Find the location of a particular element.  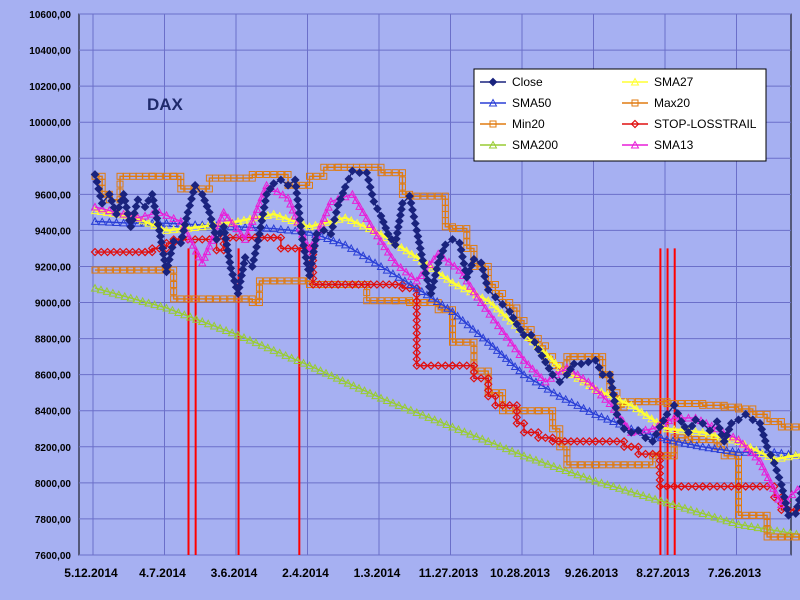

x-tick-label: 2.4.2014 is located at coordinates (305, 573).